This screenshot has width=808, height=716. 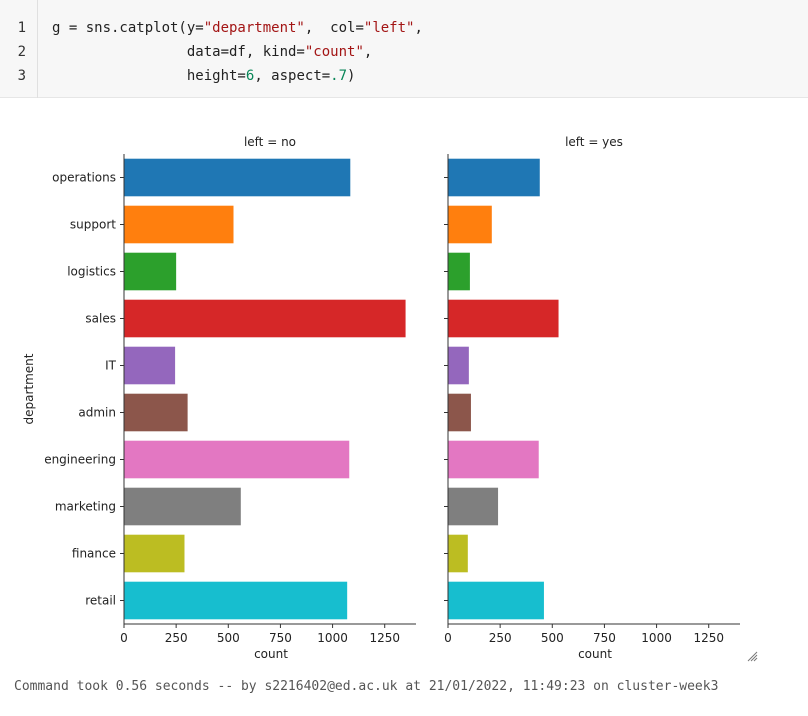 What do you see at coordinates (149, 76) in the screenshot?
I see `code-token: height=` at bounding box center [149, 76].